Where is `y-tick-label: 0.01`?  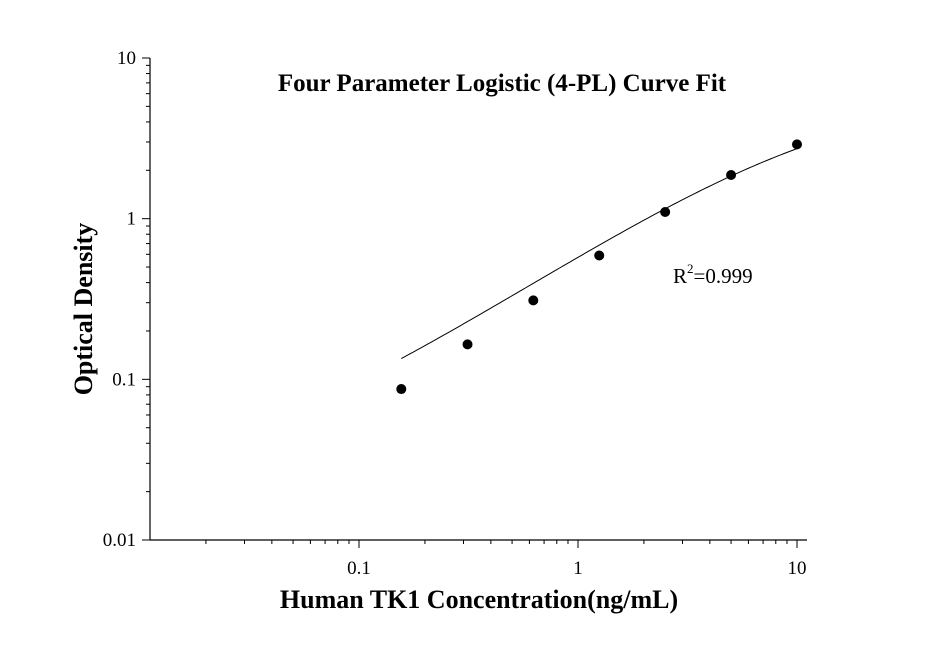 y-tick-label: 0.01 is located at coordinates (119, 540).